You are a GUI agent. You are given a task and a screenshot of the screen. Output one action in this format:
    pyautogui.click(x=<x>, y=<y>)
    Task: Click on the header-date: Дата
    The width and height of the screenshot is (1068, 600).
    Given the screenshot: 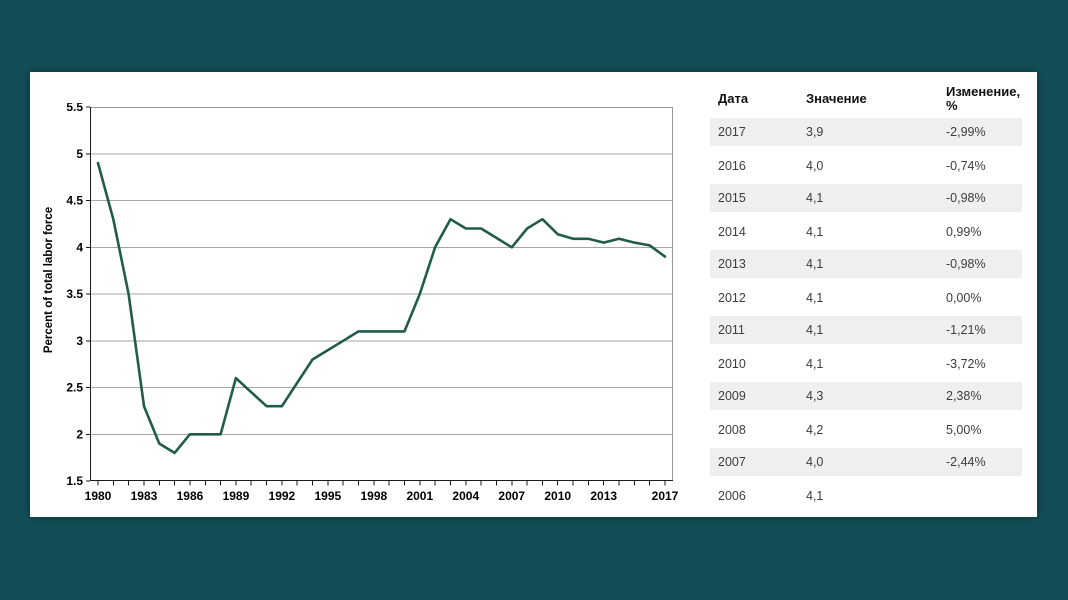 What is the action you would take?
    pyautogui.click(x=733, y=98)
    